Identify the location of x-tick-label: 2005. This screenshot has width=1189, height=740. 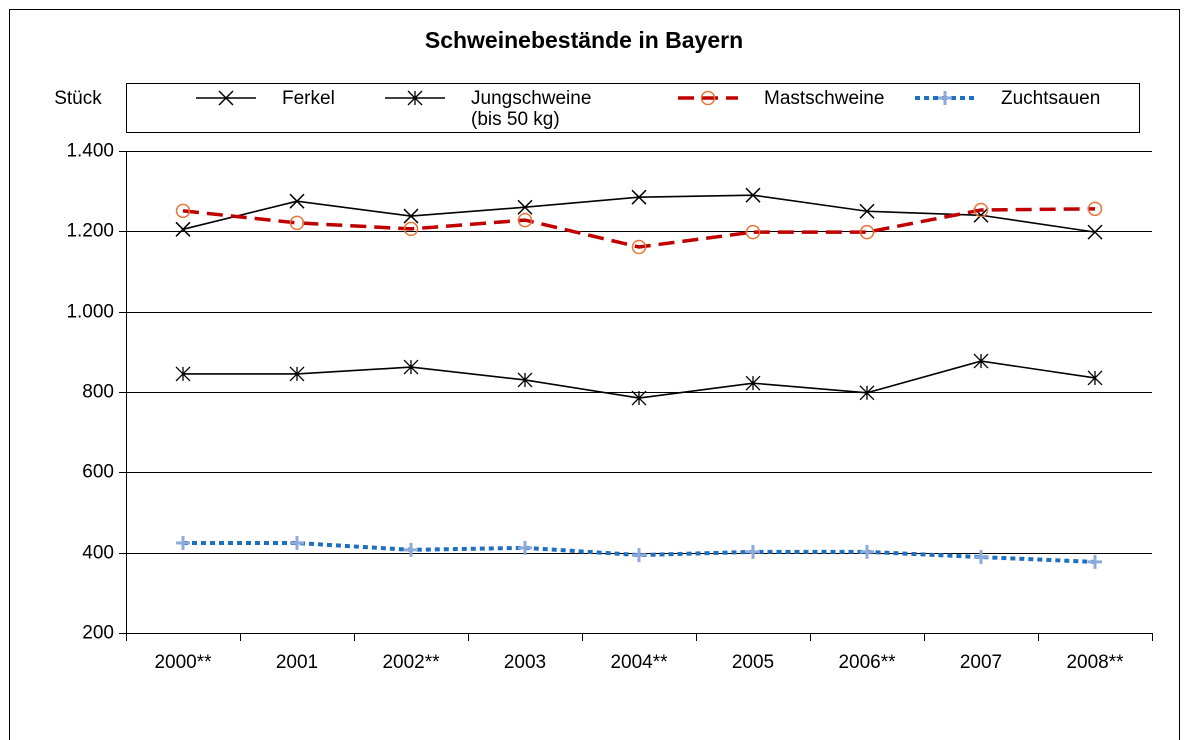
(753, 662).